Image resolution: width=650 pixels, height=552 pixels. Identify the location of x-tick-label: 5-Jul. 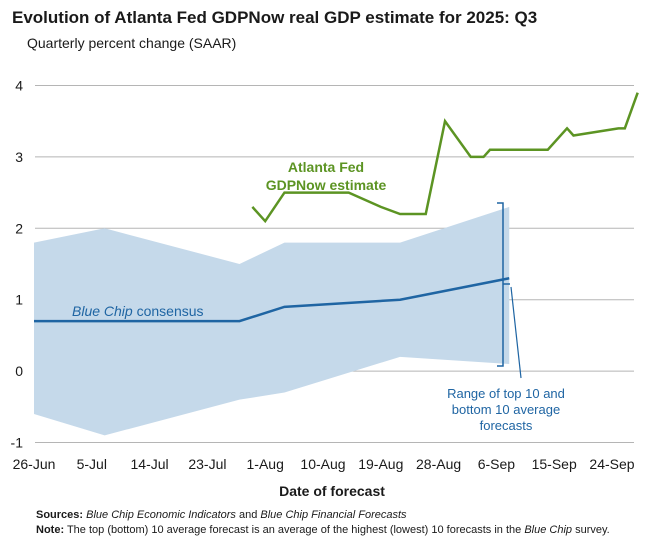
(92, 464).